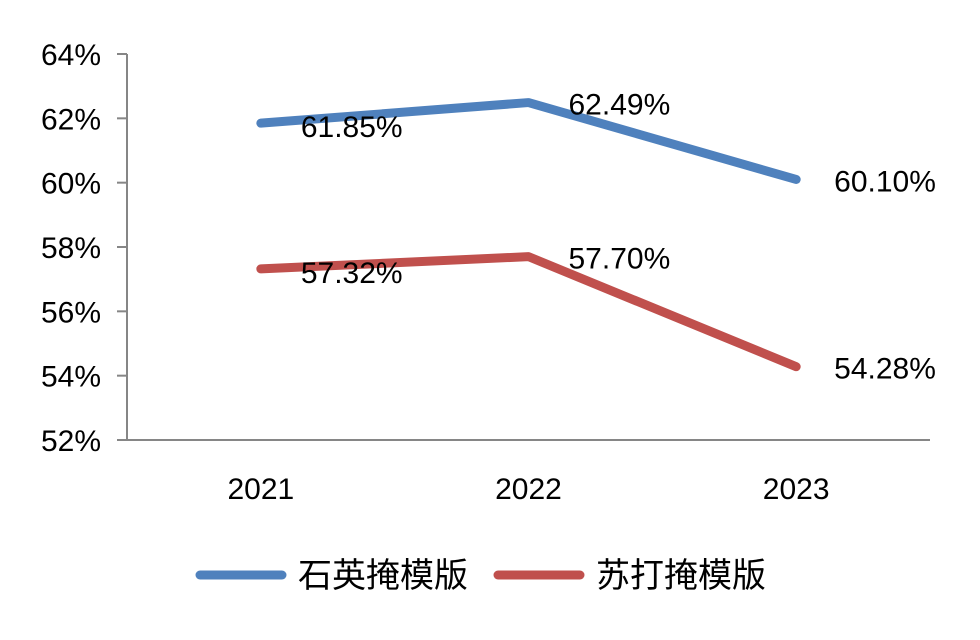 This screenshot has width=980, height=640. I want to click on y-tick-label: 64%, so click(71, 55).